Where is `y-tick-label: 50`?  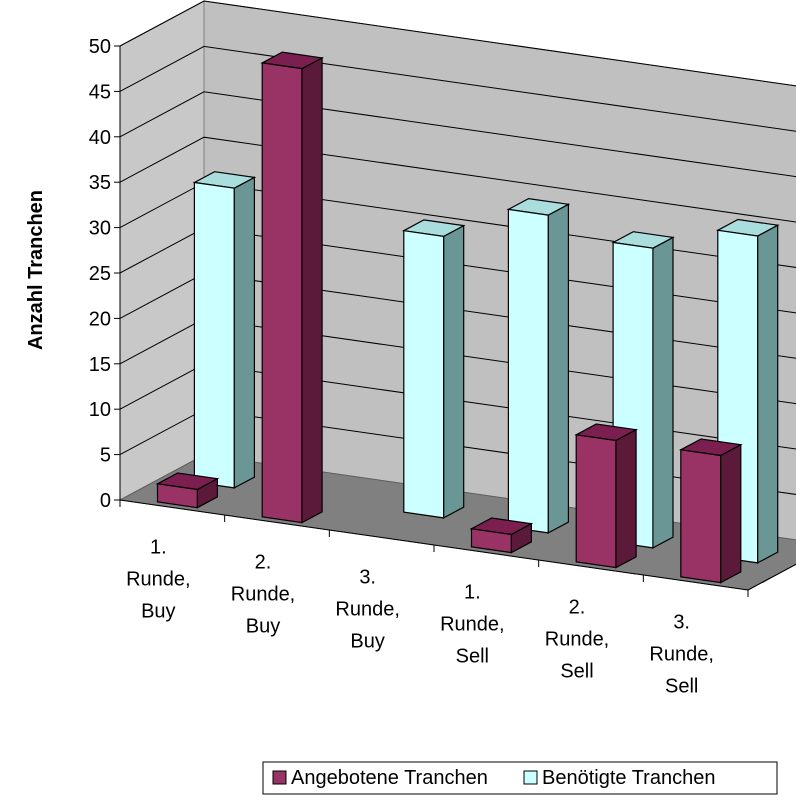
y-tick-label: 50 is located at coordinates (100, 47).